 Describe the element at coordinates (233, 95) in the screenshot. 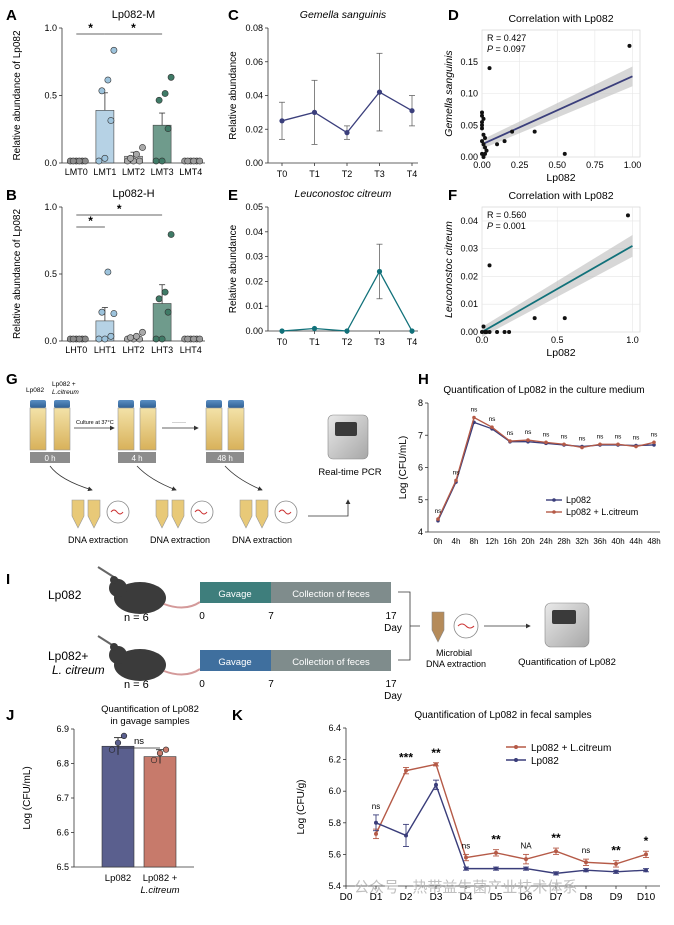

I see `y-axis-label: Relative abundance` at that location.